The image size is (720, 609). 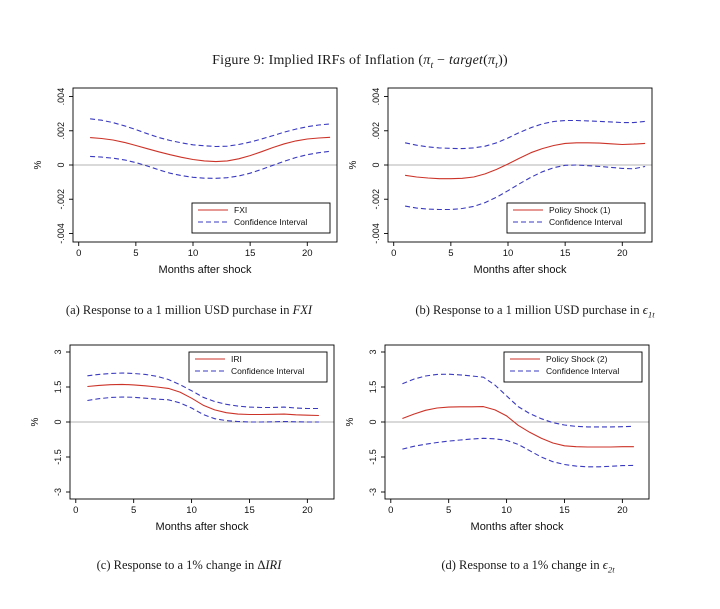 I want to click on caption-c: (c) Response to a 1% change in ΔIRI, so click(x=189, y=565).